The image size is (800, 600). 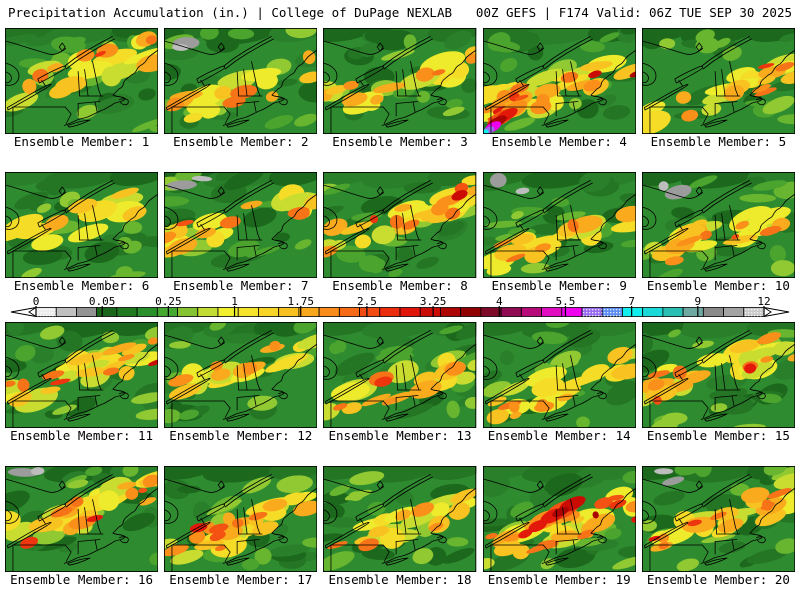 I want to click on colorbar-tick-label: 0.05, so click(x=102, y=302).